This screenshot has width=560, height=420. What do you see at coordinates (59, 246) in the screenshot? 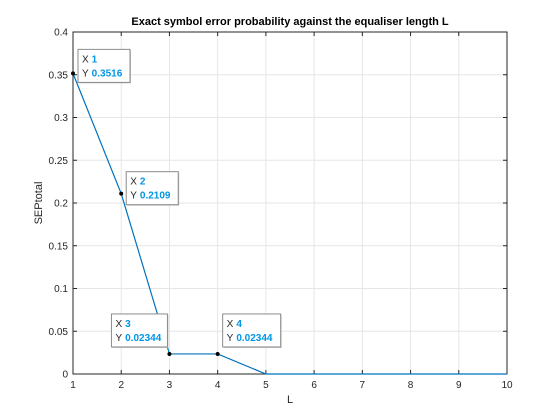
I see `y-tick-label: 0.15` at bounding box center [59, 246].